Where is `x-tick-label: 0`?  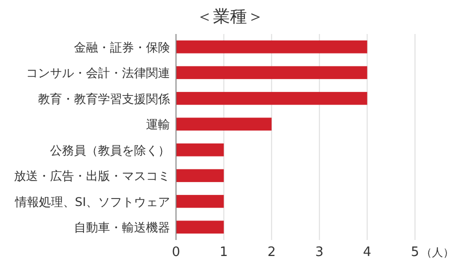 x-tick-label: 0 is located at coordinates (176, 252).